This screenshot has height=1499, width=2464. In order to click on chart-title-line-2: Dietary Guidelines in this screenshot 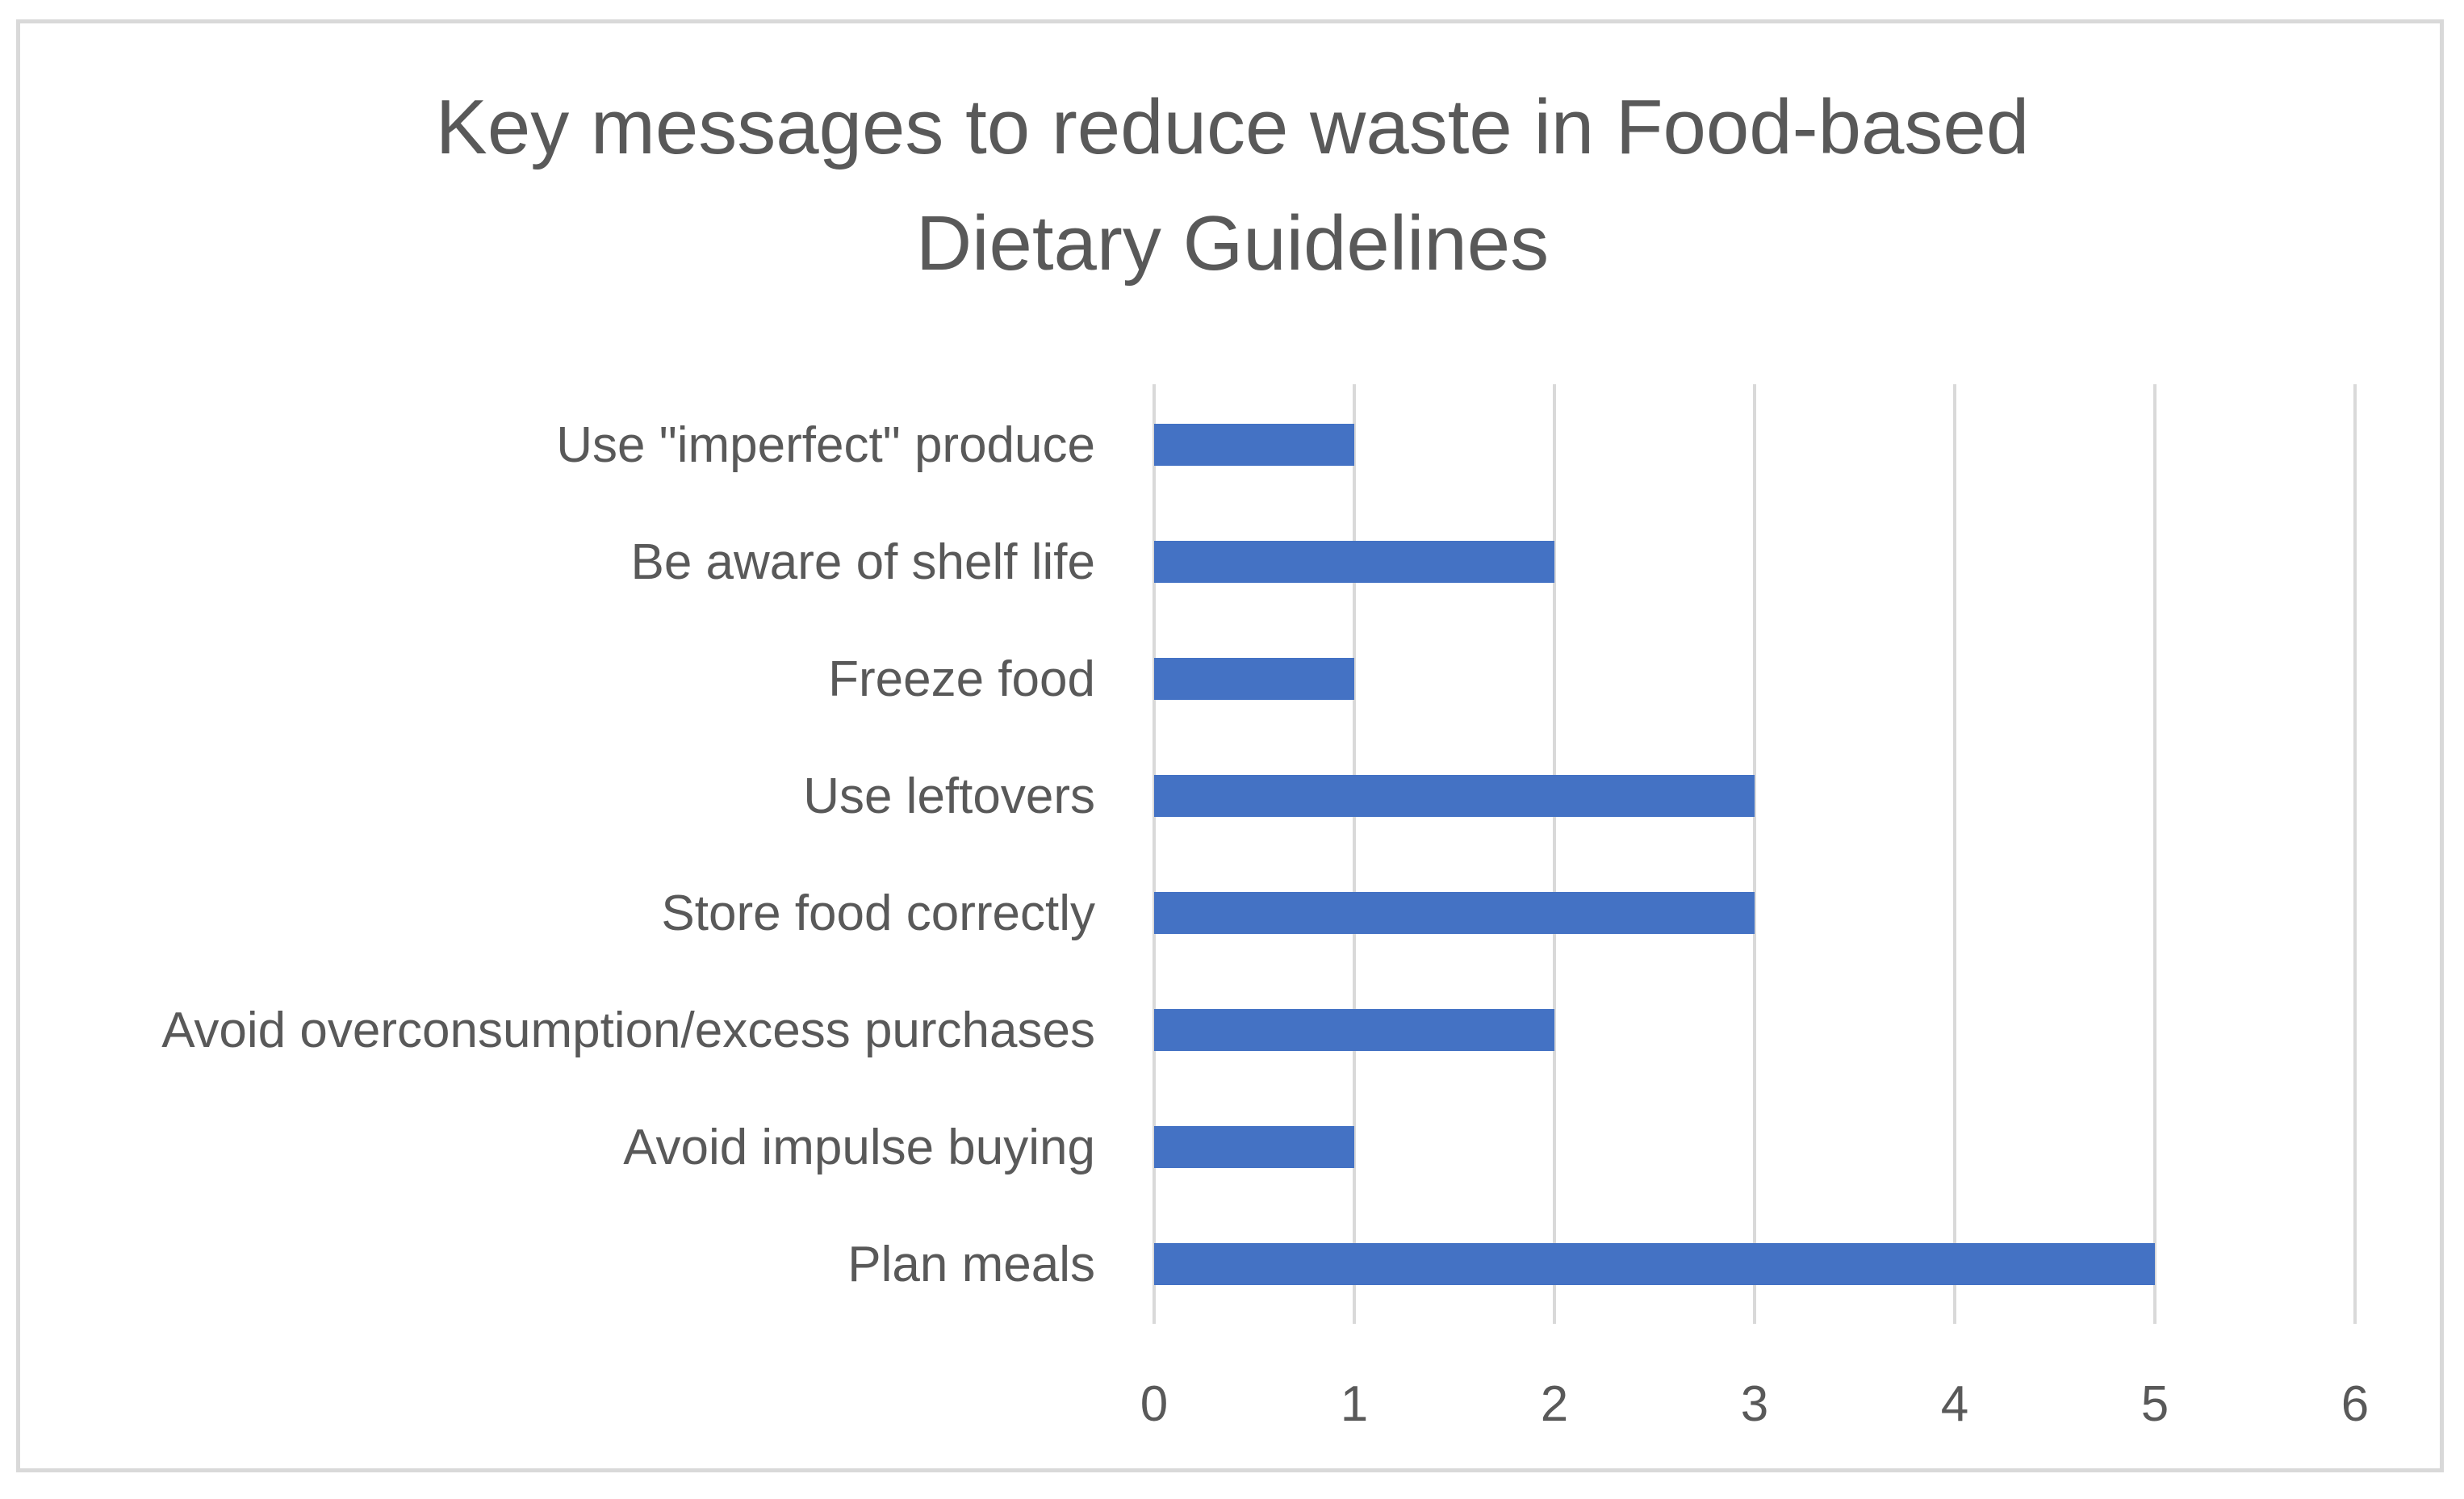, I will do `click(1232, 244)`.